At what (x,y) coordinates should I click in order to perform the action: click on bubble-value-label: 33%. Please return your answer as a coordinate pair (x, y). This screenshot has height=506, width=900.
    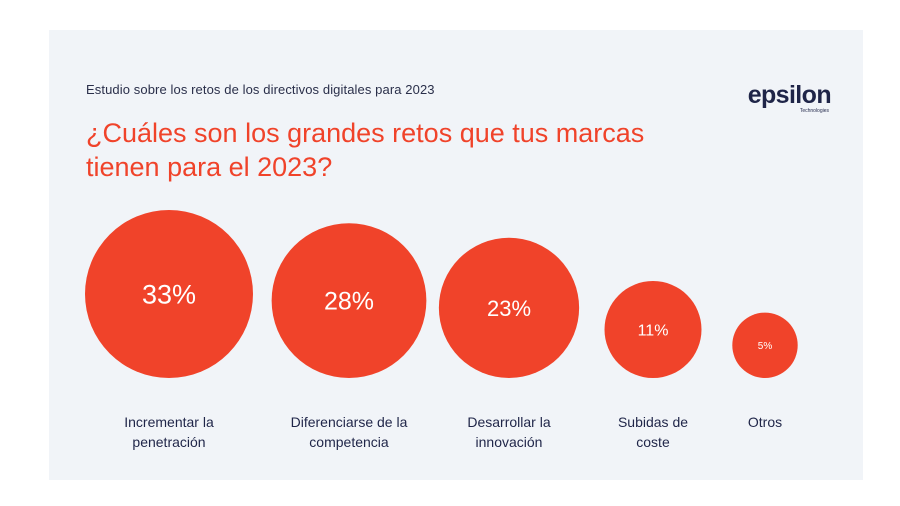
    Looking at the image, I should click on (169, 295).